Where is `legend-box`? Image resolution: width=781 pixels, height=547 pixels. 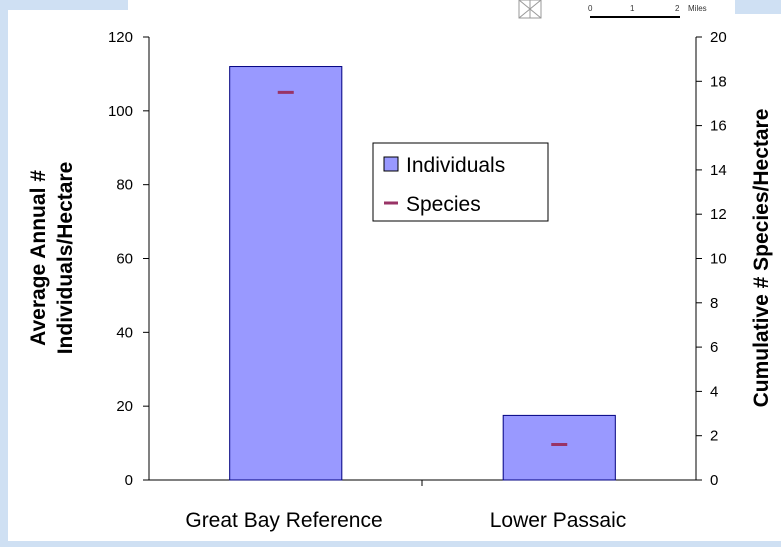
legend-box is located at coordinates (460, 182).